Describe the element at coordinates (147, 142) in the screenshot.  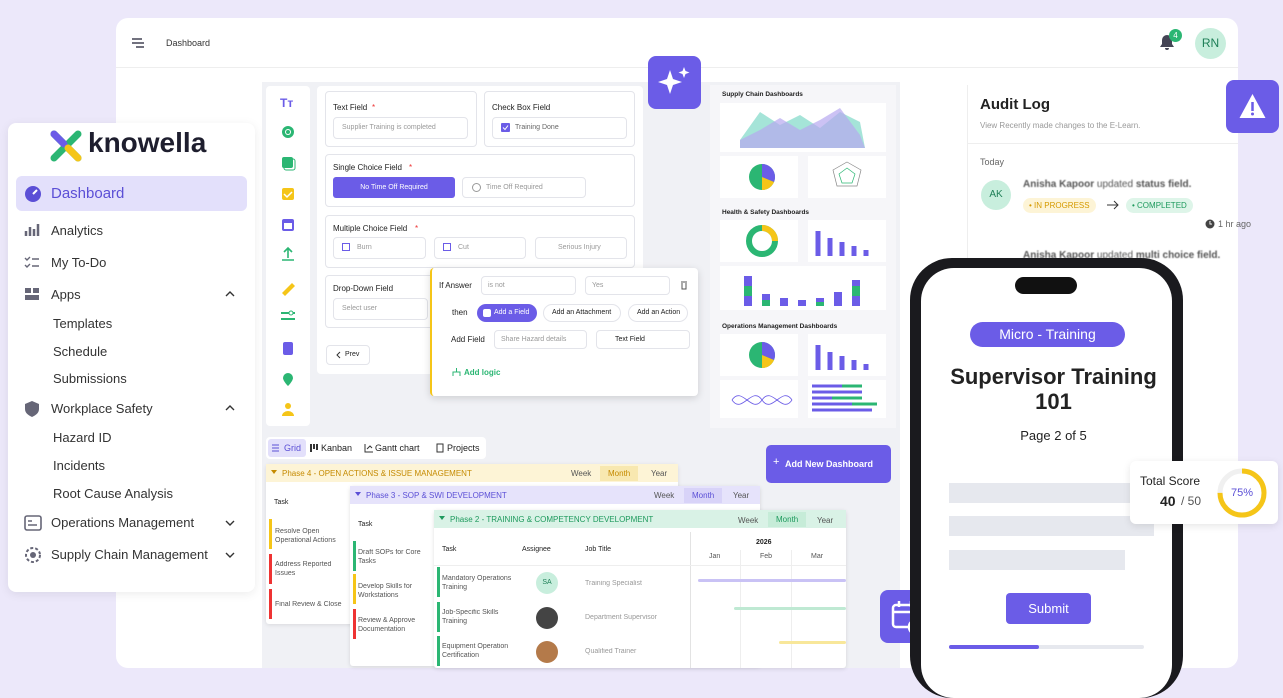
I see `logo: knowella` at that location.